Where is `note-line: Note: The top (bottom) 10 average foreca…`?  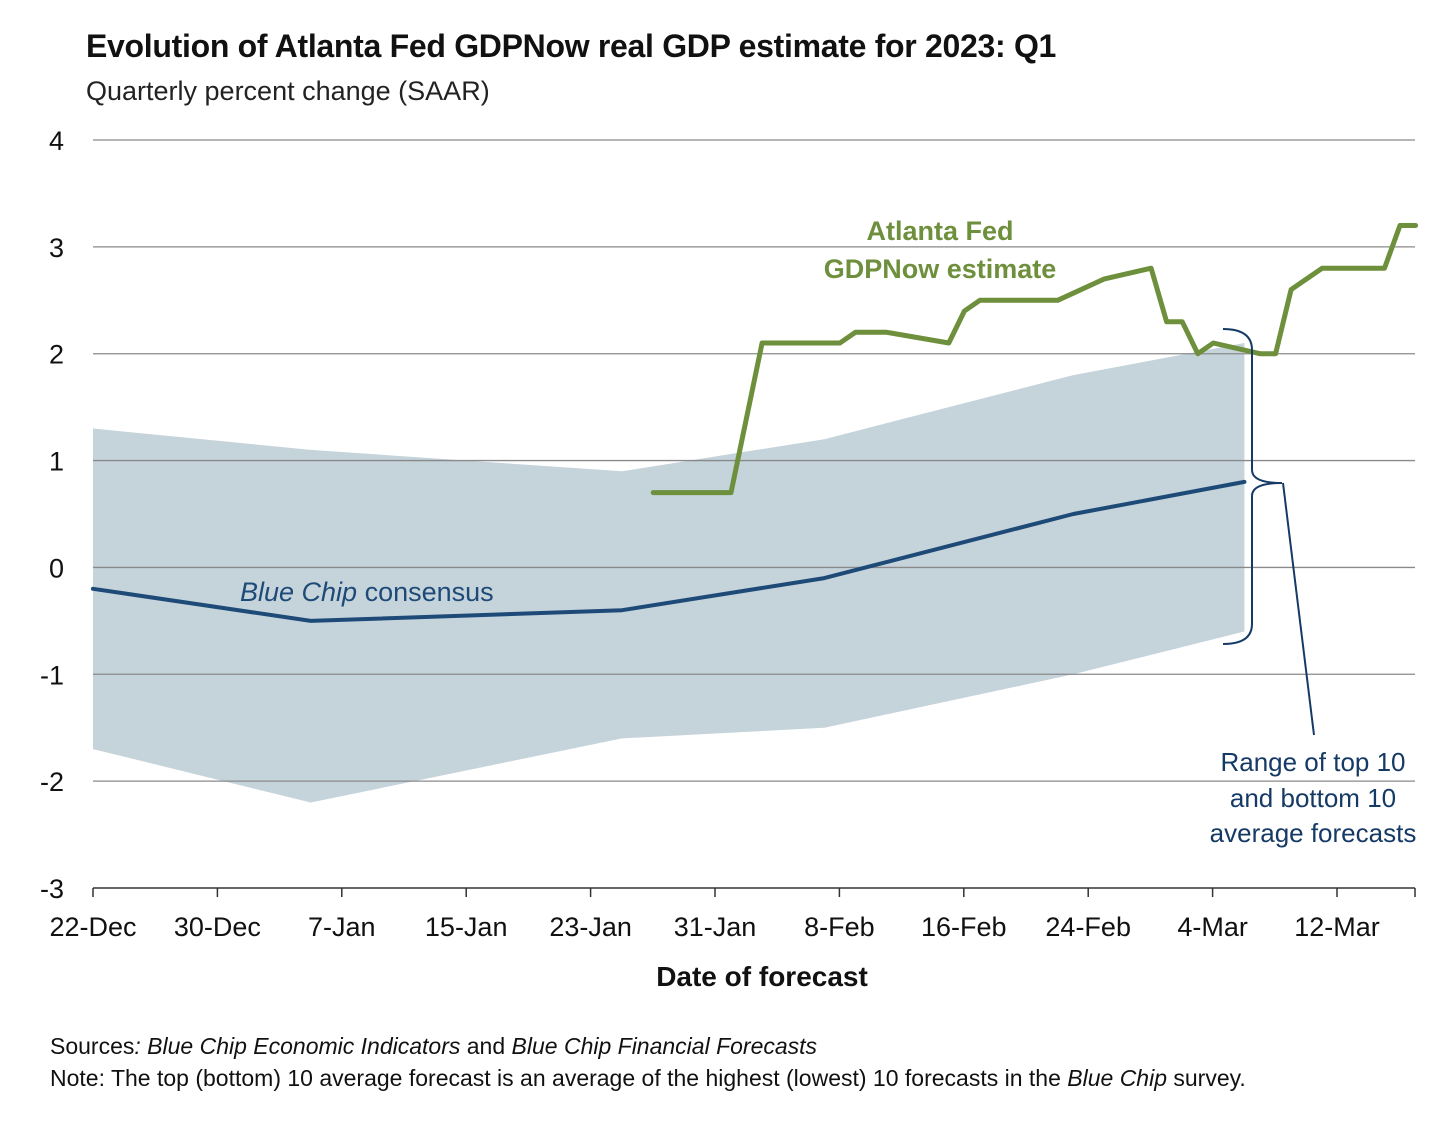
note-line: Note: The top (bottom) 10 average foreca… is located at coordinates (648, 1078).